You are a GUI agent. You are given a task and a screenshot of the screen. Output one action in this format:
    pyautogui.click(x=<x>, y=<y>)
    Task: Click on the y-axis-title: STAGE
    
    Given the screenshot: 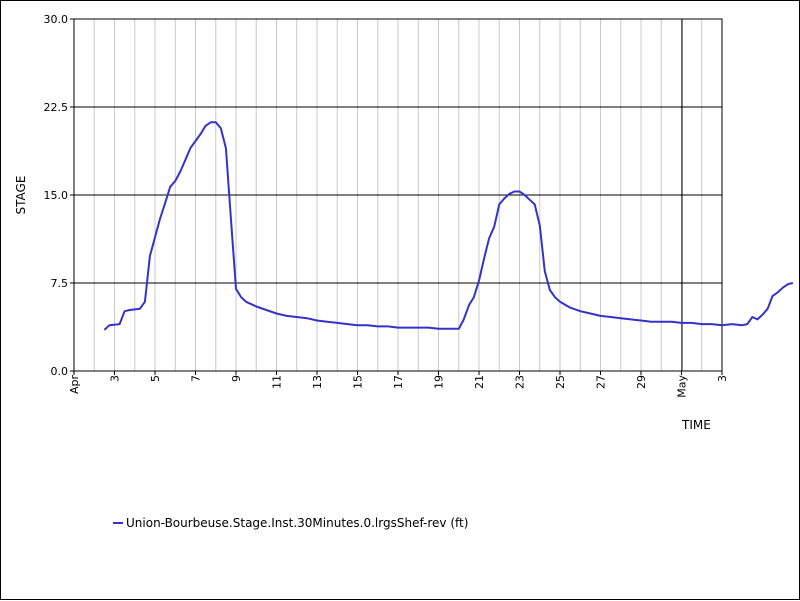 What is the action you would take?
    pyautogui.click(x=21, y=195)
    